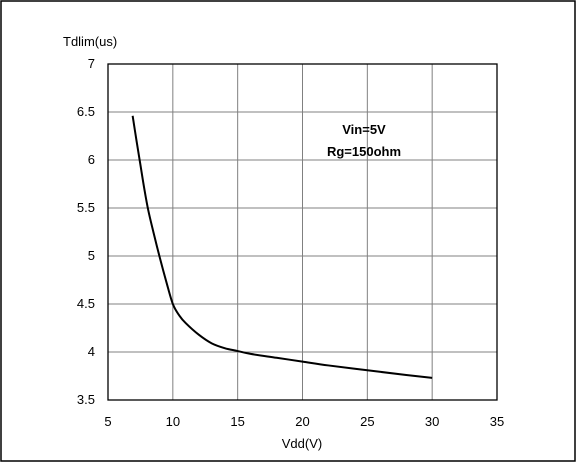 The image size is (576, 467). I want to click on y-tick-label: 7, so click(91, 63).